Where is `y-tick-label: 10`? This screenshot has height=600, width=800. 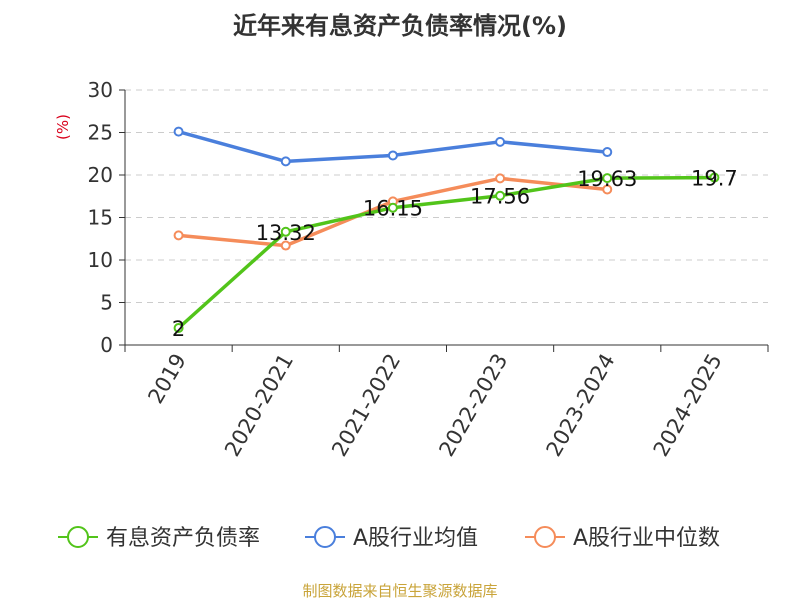 y-tick-label: 10 is located at coordinates (100, 260).